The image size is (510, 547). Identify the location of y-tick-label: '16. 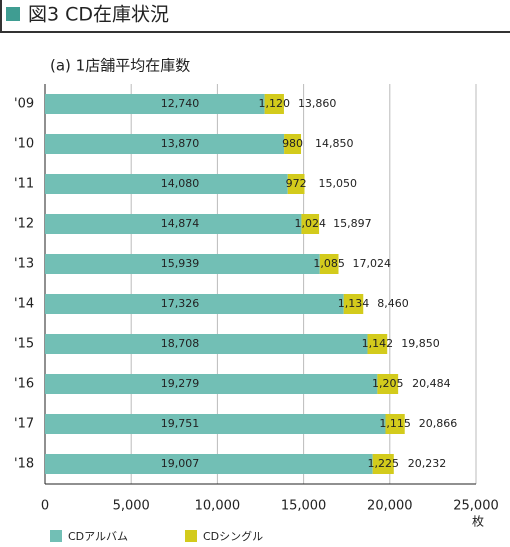
(24, 384).